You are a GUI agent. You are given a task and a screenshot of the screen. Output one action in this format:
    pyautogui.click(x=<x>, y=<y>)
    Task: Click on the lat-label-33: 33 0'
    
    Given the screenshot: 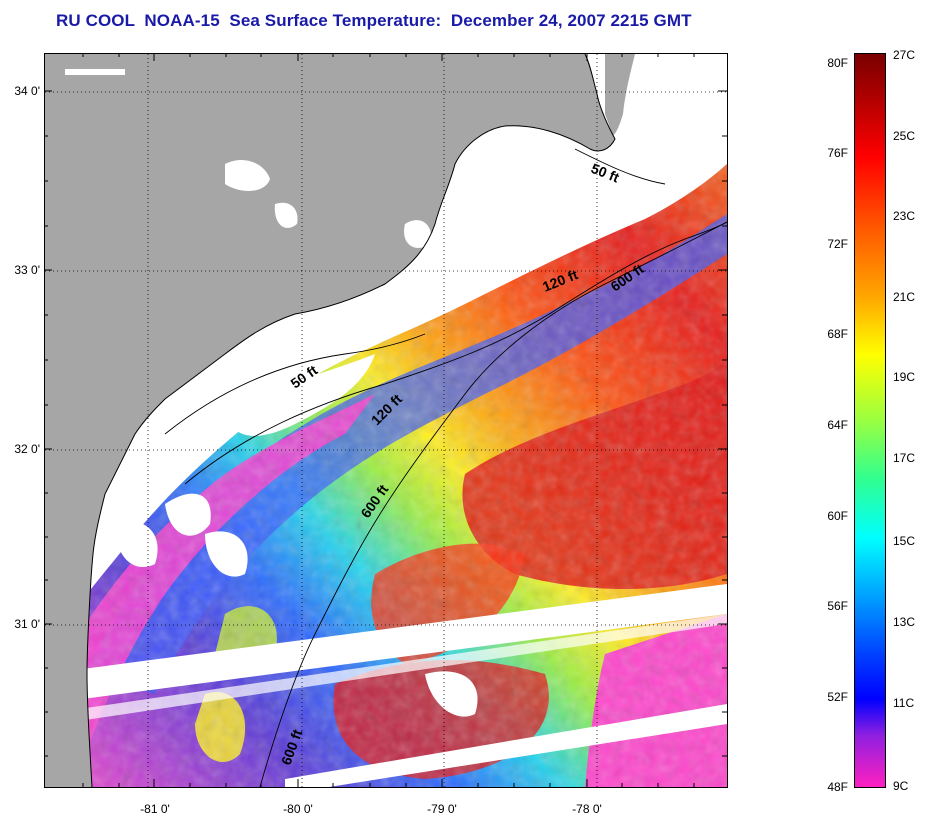 What is the action you would take?
    pyautogui.click(x=27, y=270)
    